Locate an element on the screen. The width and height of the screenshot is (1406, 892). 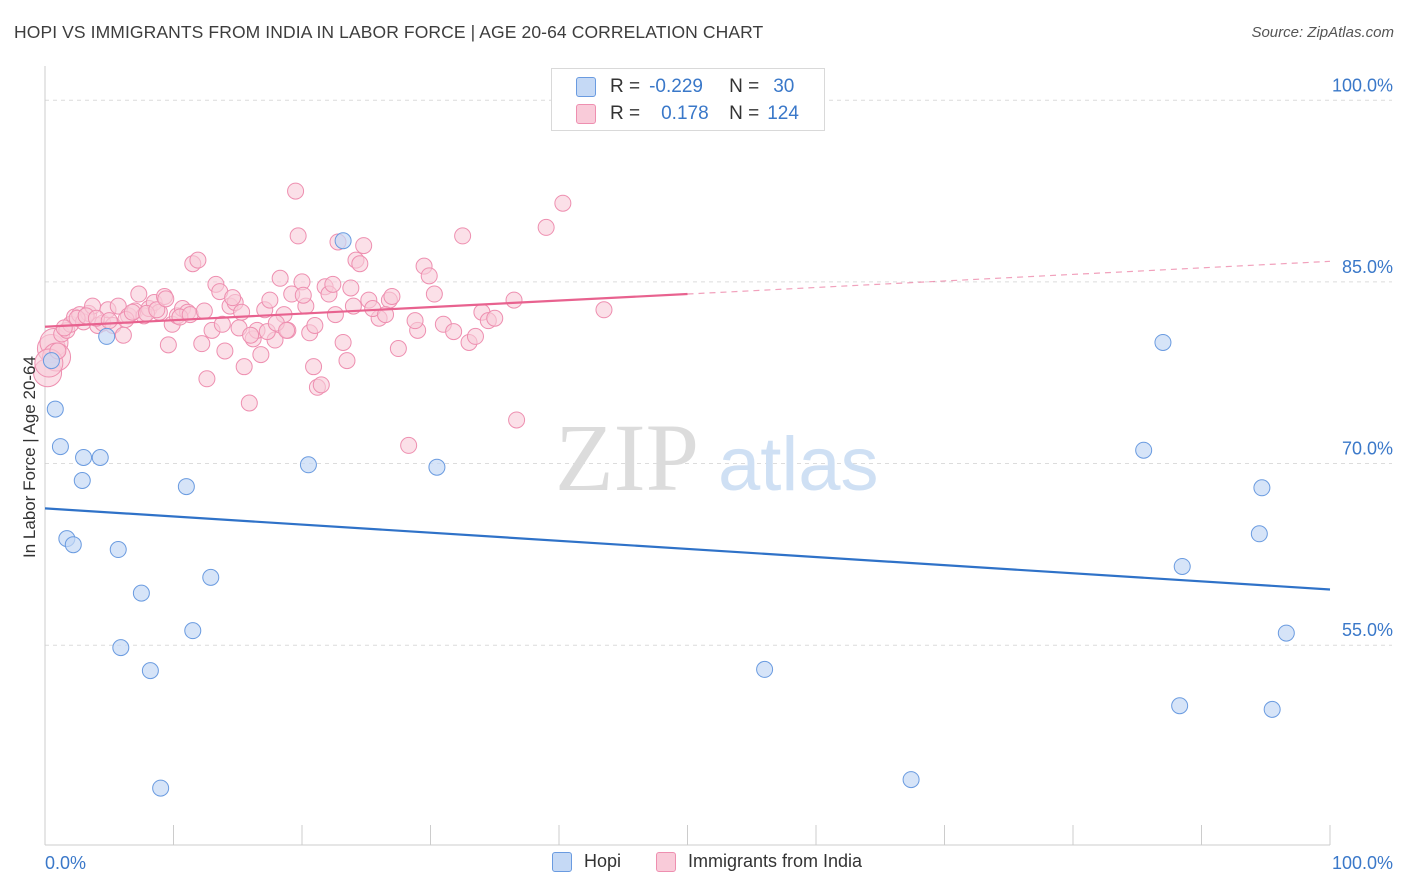
stats-legend: R = -0.229 N = 30 R = 0.178 N = 124 is located at coordinates (688, 99).